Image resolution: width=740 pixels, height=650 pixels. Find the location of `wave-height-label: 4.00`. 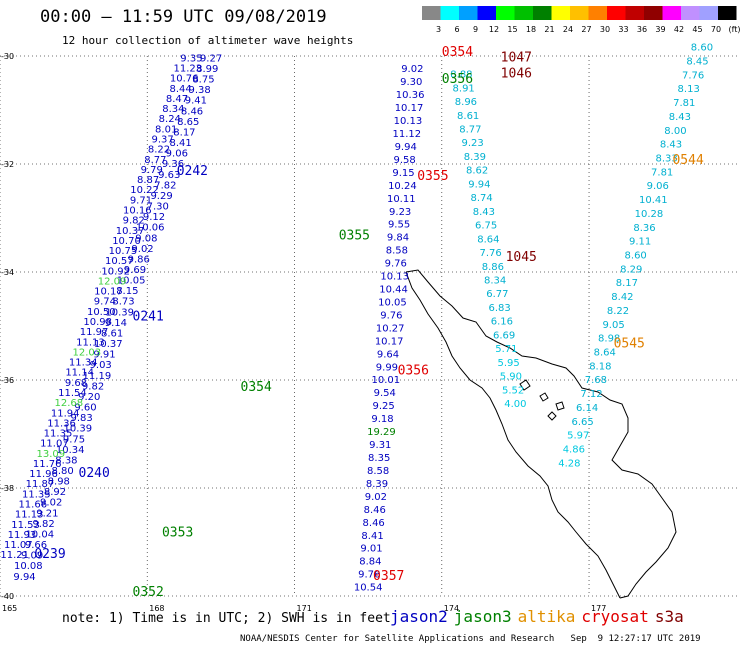

wave-height-label: 4.00 is located at coordinates (515, 404).